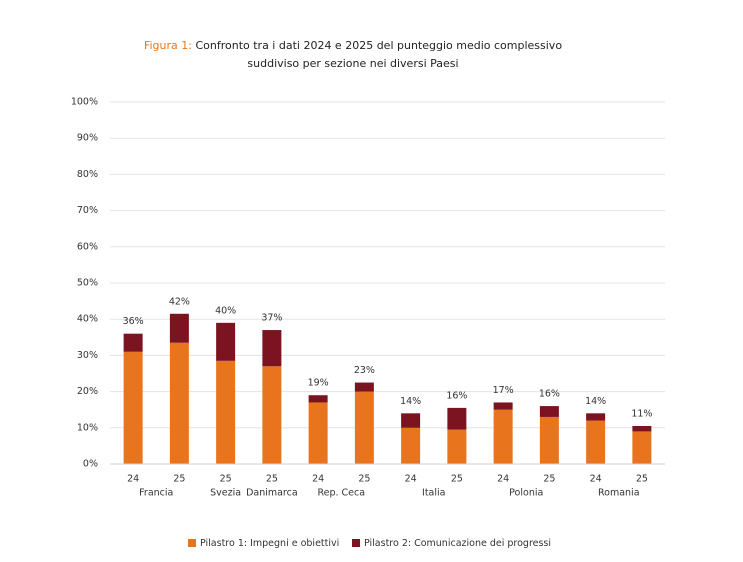 The width and height of the screenshot is (743, 562). Describe the element at coordinates (168, 45) in the screenshot. I see `title-prefix: Figura 1:` at that location.